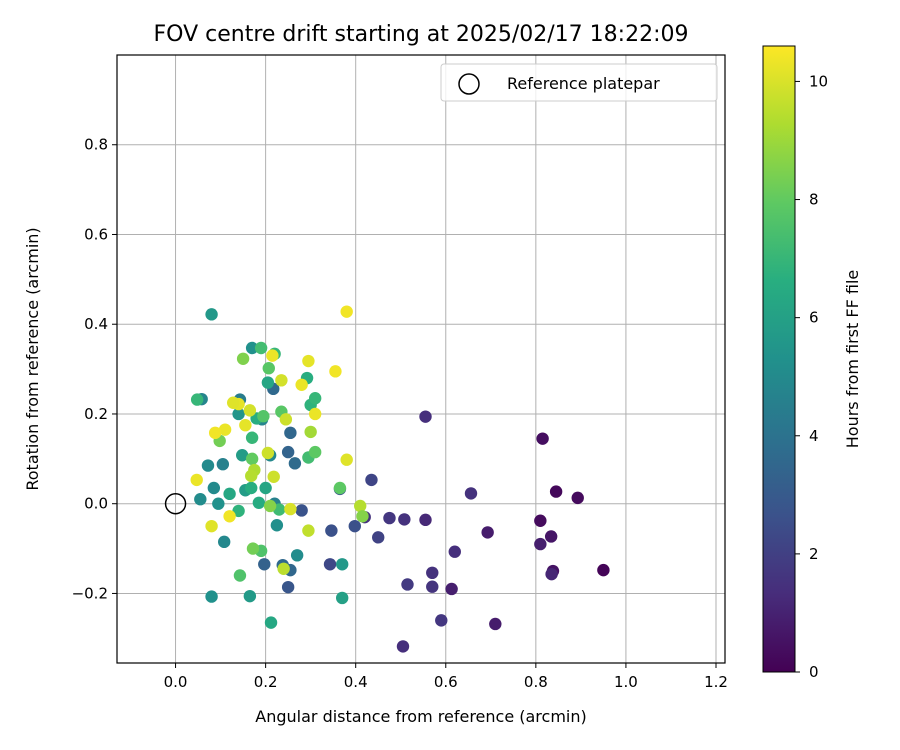 The image size is (900, 750). I want to click on colorbar-tick-label: 2, so click(814, 554).